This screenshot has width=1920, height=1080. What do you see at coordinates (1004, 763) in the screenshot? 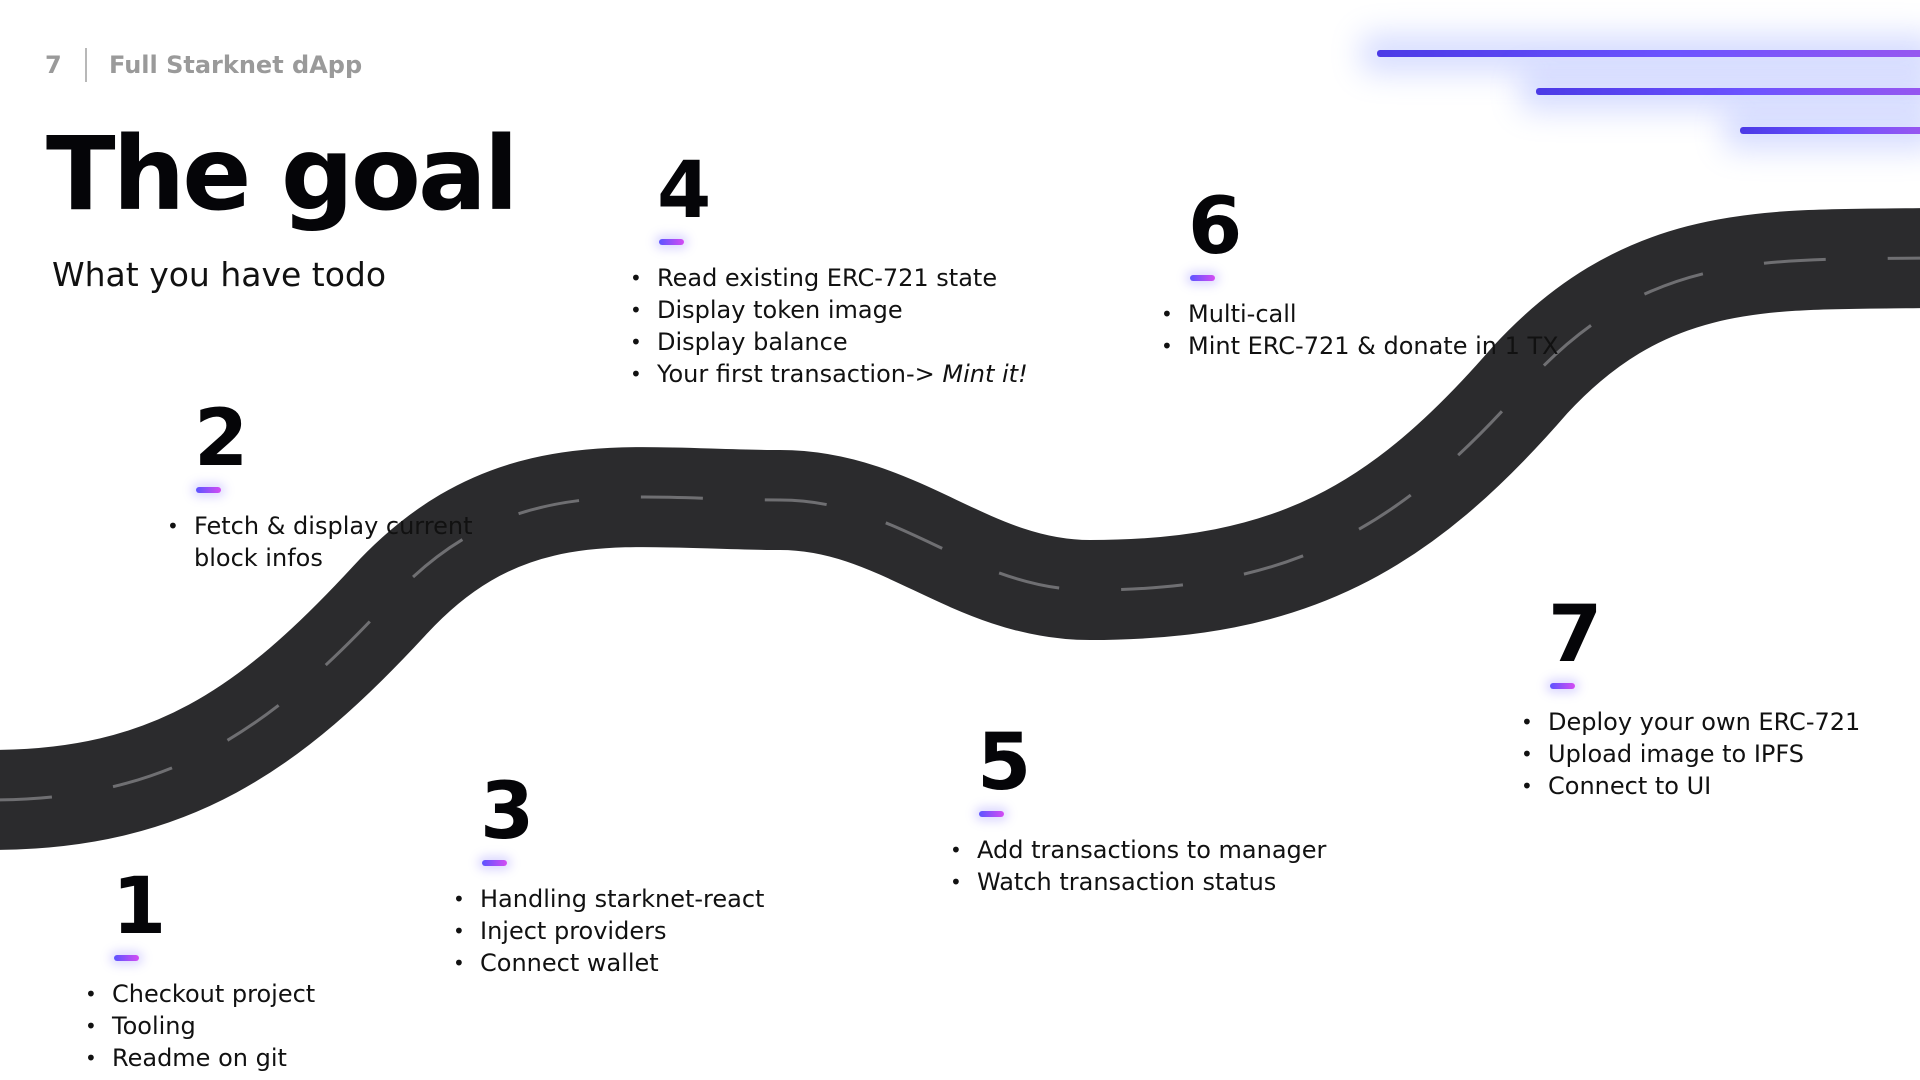
I see `step-number: 5` at bounding box center [1004, 763].